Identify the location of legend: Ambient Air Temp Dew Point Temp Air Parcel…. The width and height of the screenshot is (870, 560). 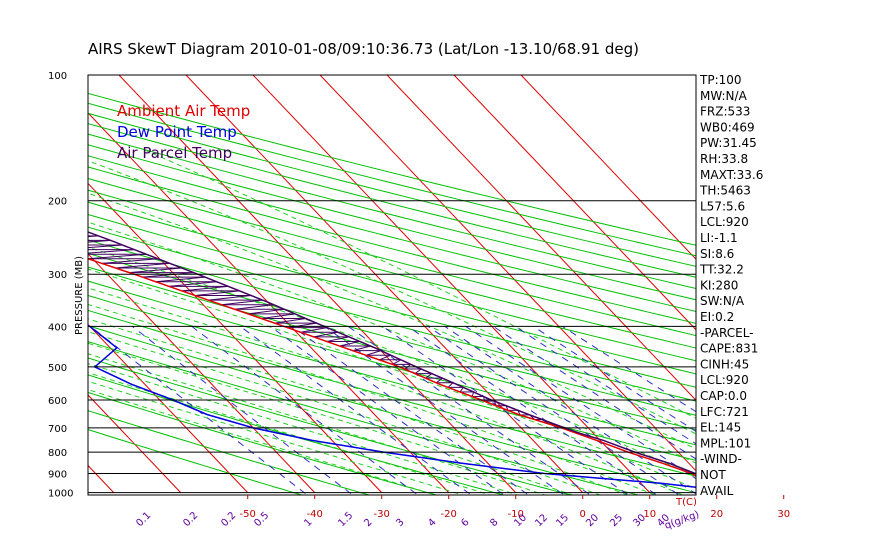
(183, 132).